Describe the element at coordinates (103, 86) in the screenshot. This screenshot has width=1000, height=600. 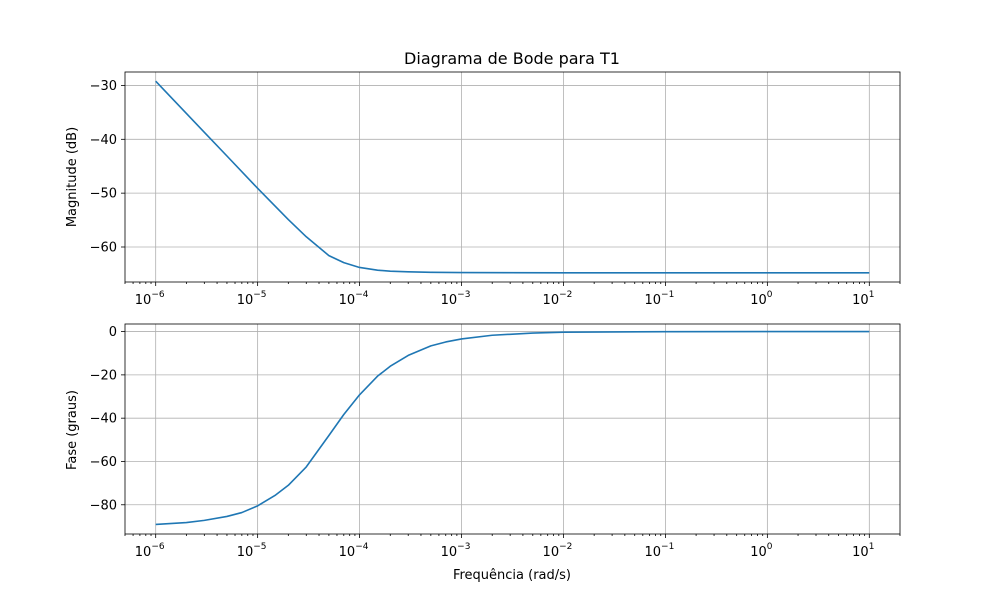
I see `magnitude-y-tick-label: −30` at that location.